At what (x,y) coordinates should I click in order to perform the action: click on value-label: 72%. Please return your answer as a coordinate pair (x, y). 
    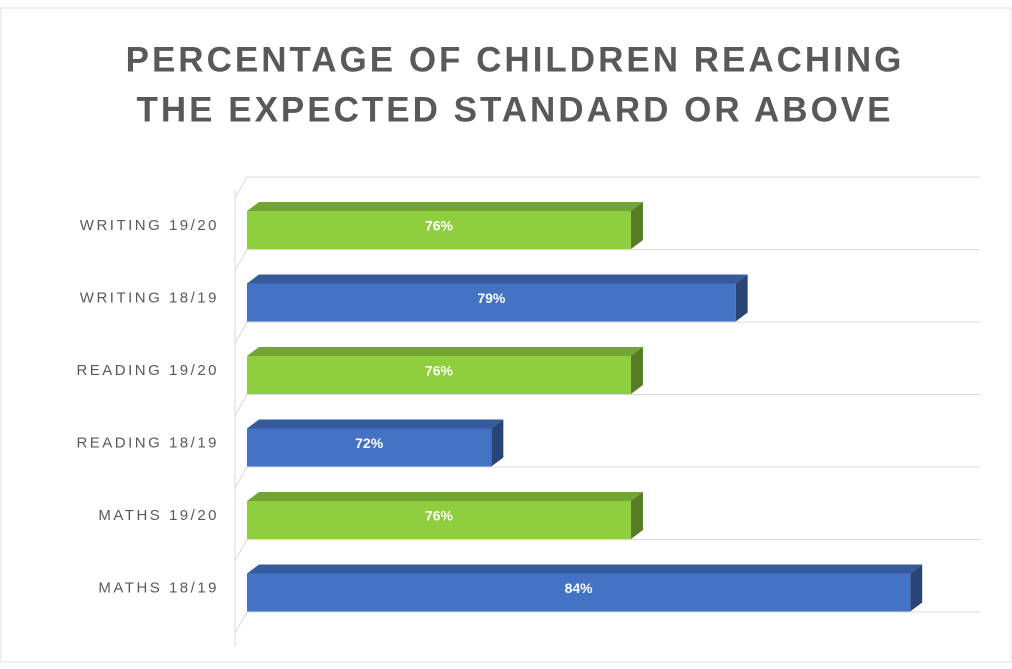
    Looking at the image, I should click on (369, 443).